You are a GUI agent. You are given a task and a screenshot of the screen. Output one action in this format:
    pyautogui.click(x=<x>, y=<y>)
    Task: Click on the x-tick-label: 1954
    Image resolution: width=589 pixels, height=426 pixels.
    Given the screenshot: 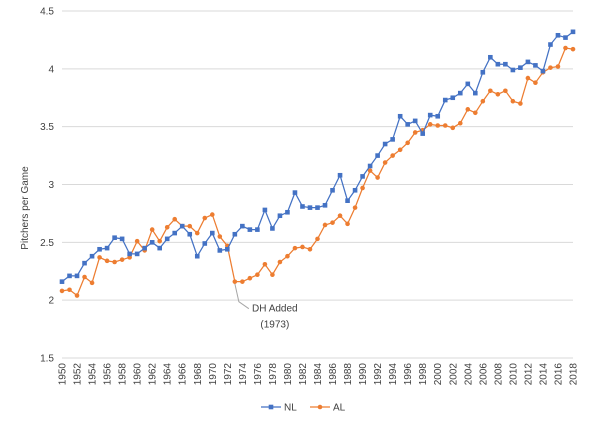 What is the action you would take?
    pyautogui.click(x=93, y=374)
    